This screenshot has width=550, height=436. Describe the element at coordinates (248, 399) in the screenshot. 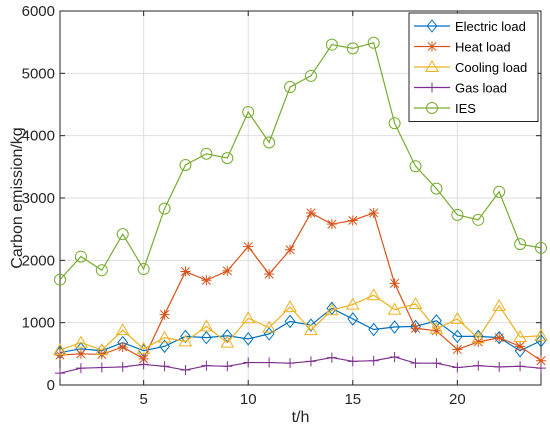

I see `x-tick-label: 10` at that location.